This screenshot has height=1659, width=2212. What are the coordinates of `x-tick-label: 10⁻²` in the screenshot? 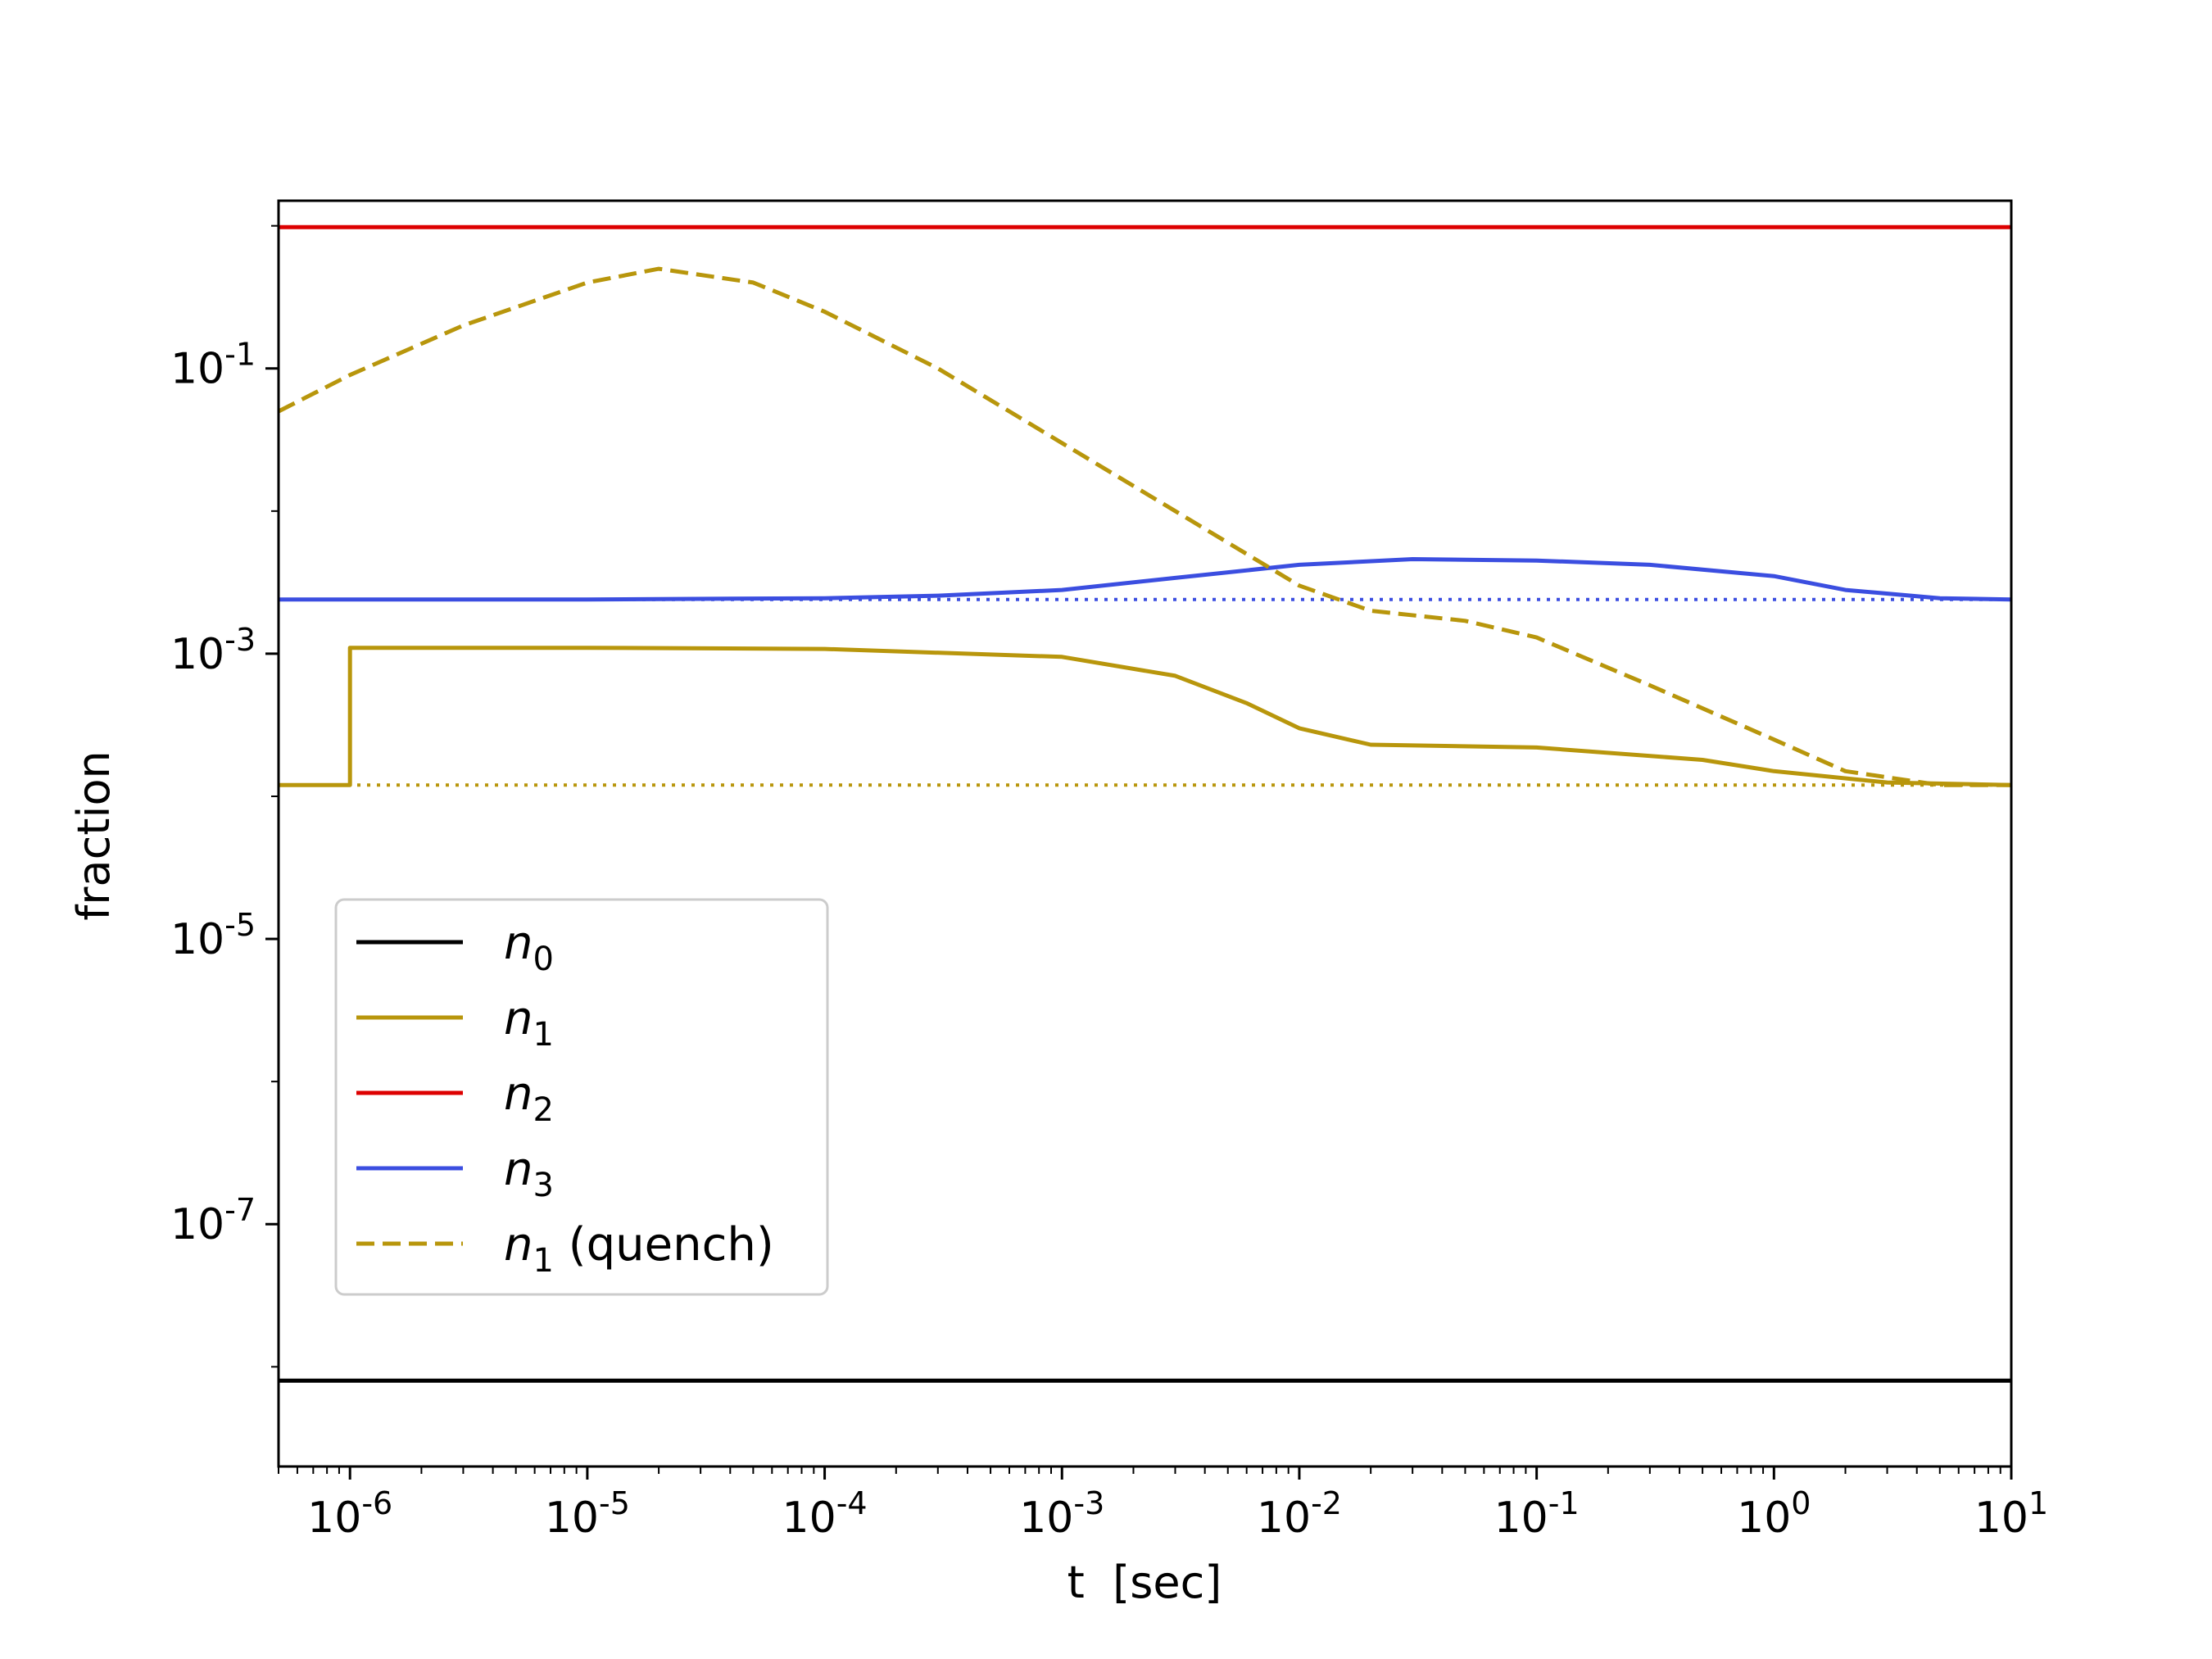 It's located at (1299, 1514).